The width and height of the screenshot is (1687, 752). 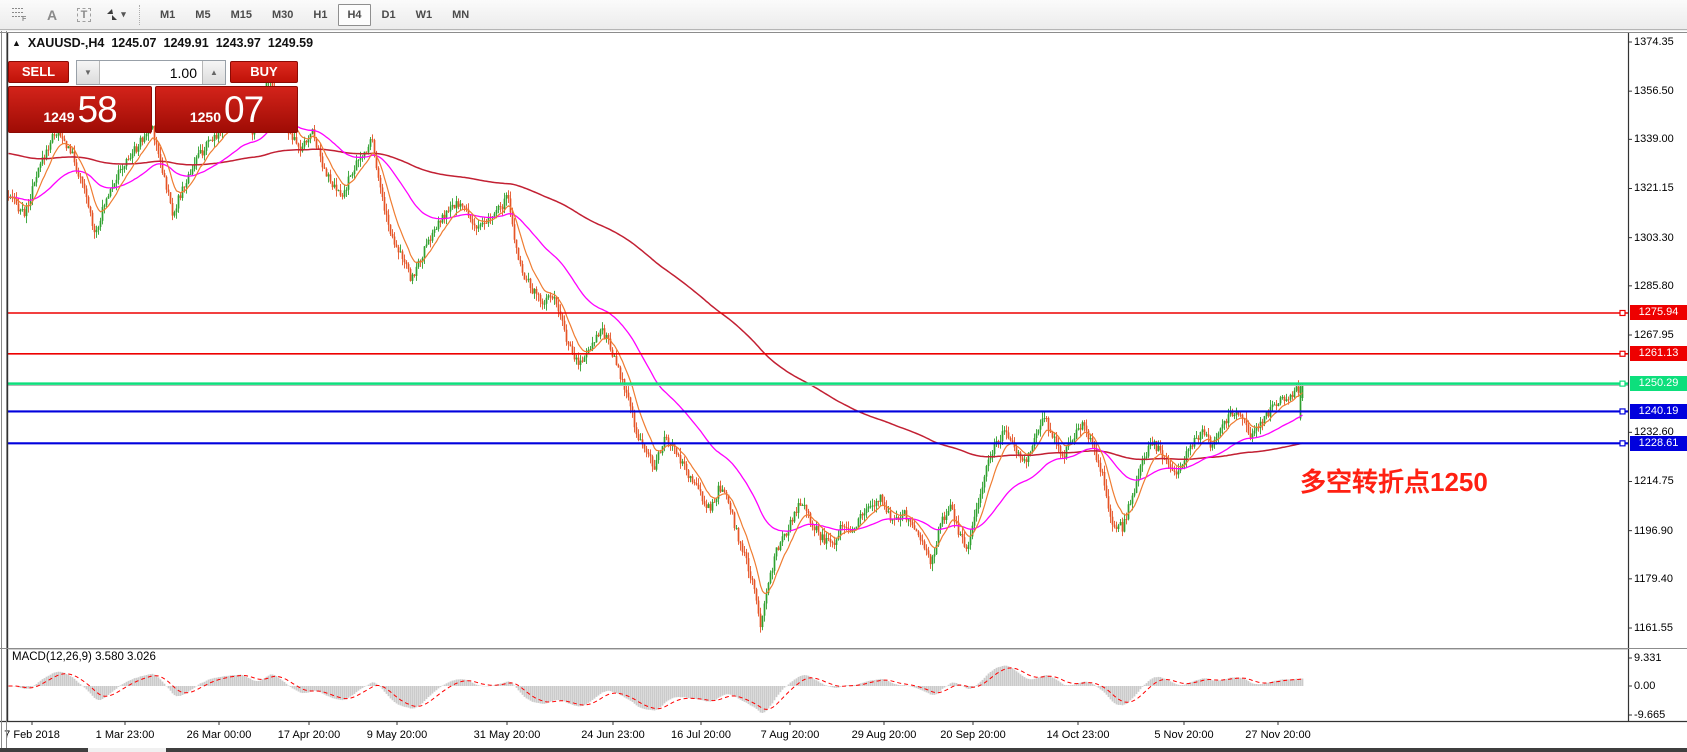 What do you see at coordinates (1654, 188) in the screenshot?
I see `price-axis-label: 1321.15` at bounding box center [1654, 188].